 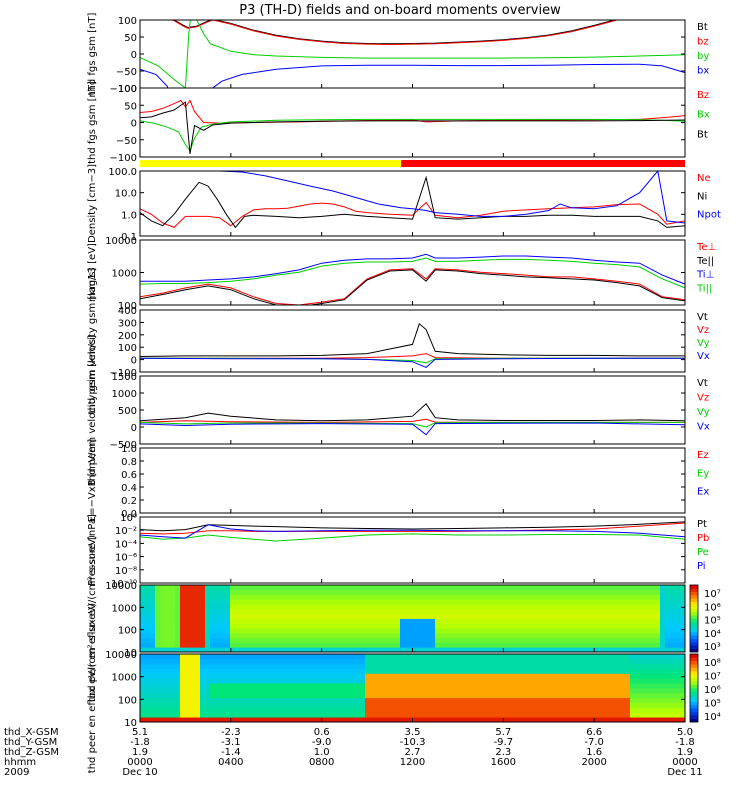 What do you see at coordinates (126, 571) in the screenshot?
I see `y-tick-label: 10⁻⁸` at bounding box center [126, 571].